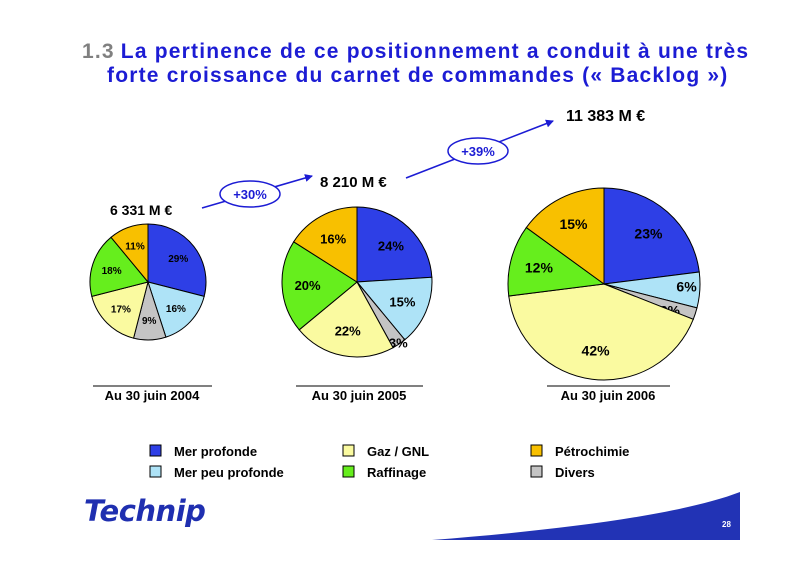 Image resolution: width=800 pixels, height=566 pixels. I want to click on legend-label-divers: Divers, so click(575, 472).